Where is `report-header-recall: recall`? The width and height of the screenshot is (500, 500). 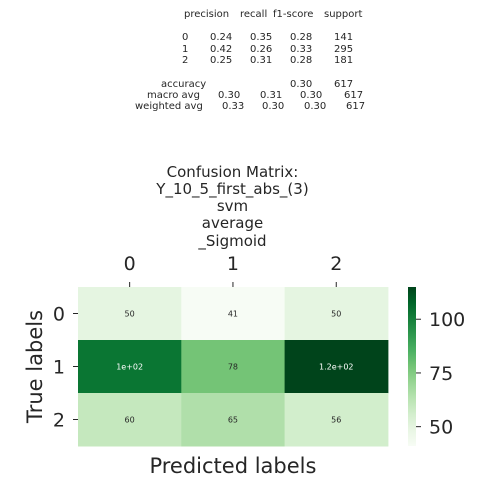 report-header-recall: recall is located at coordinates (254, 14).